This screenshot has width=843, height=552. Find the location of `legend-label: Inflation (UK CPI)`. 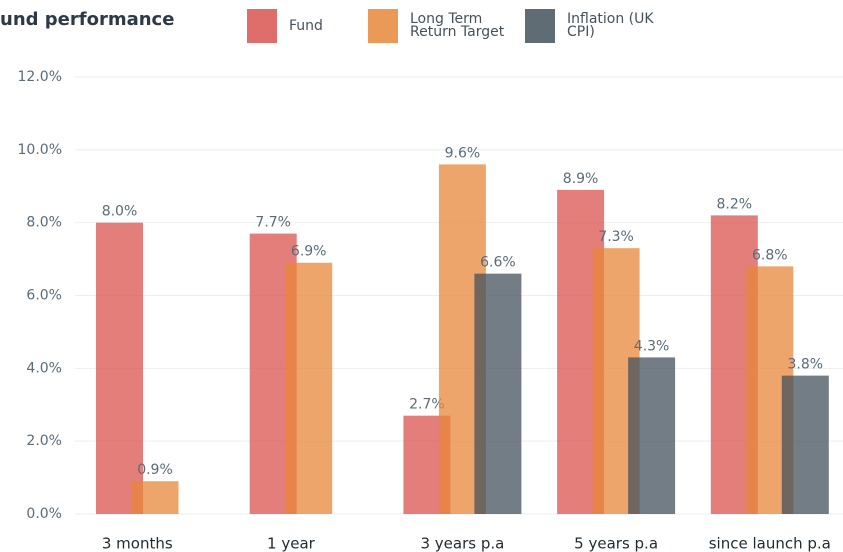

legend-label: Inflation (UK CPI) is located at coordinates (610, 25).